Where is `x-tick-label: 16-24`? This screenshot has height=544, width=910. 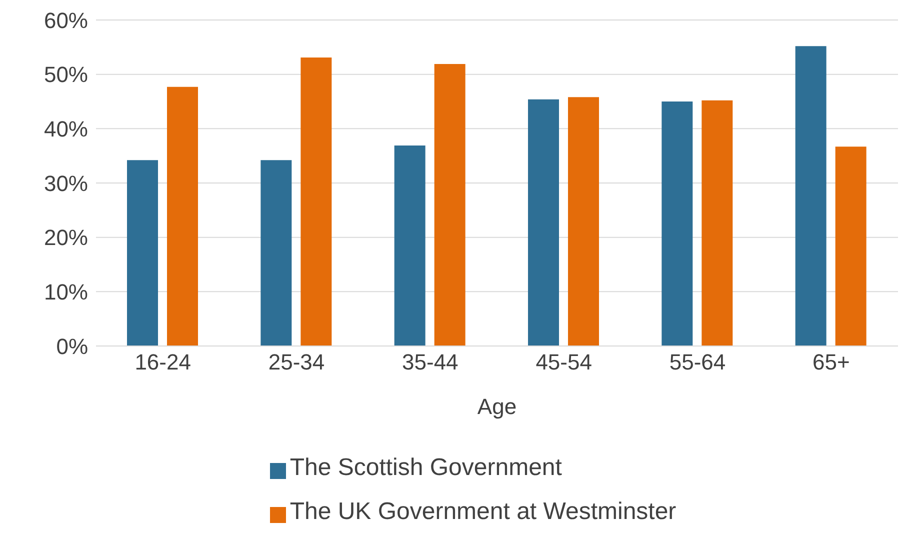
x-tick-label: 16-24 is located at coordinates (162, 362).